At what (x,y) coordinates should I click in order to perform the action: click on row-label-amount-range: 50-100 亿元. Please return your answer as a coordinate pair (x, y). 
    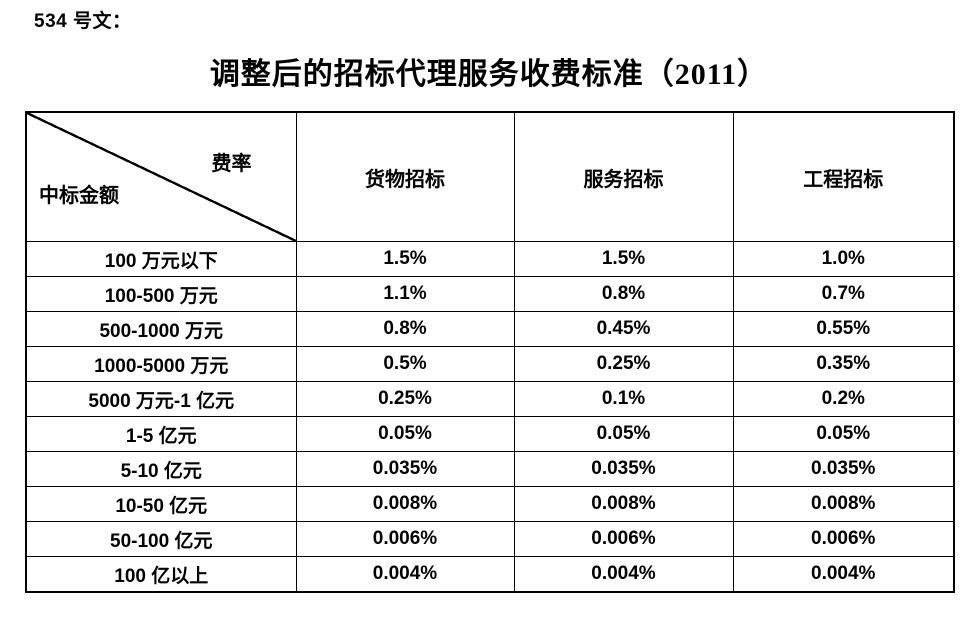
    Looking at the image, I should click on (161, 539).